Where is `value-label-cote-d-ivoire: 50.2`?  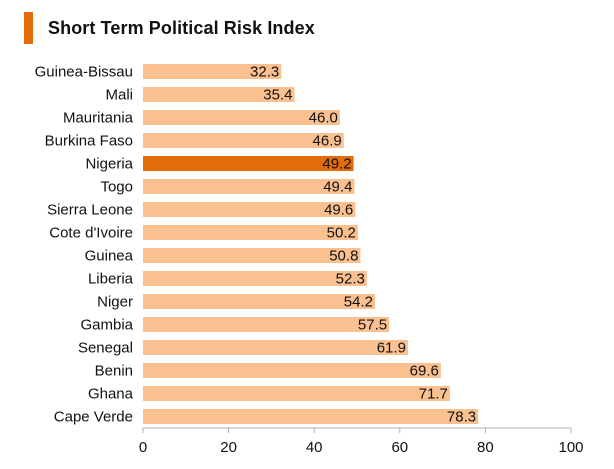
value-label-cote-d-ivoire: 50.2 is located at coordinates (341, 233).